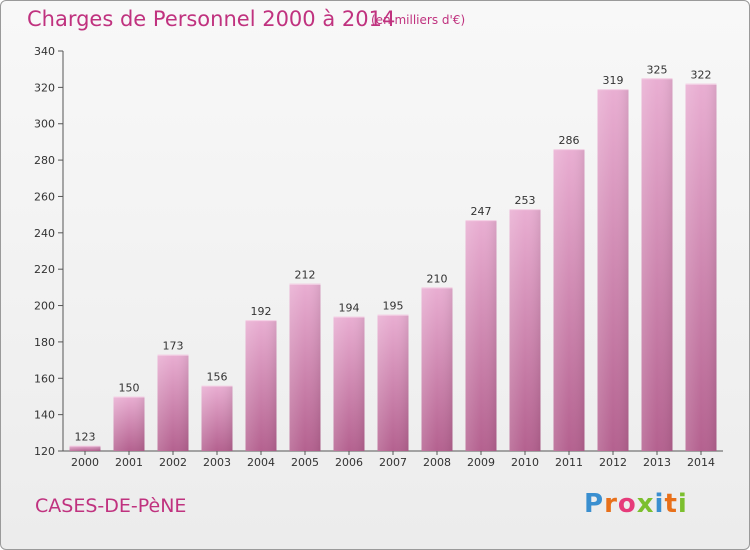 The image size is (750, 550). I want to click on x-tick-label: 2009, so click(481, 462).